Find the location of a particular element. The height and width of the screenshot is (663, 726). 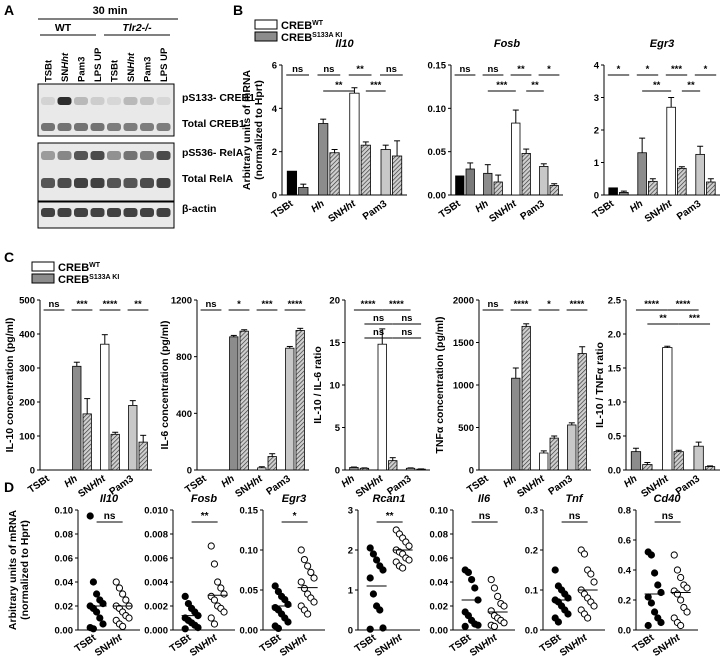

legend-c-wt-swatch is located at coordinates (43, 266).